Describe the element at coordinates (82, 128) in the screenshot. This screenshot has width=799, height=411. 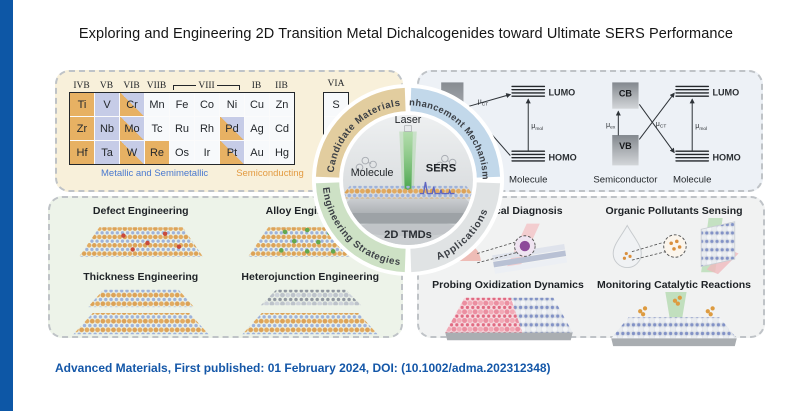
I see `element-cell: Zr` at that location.